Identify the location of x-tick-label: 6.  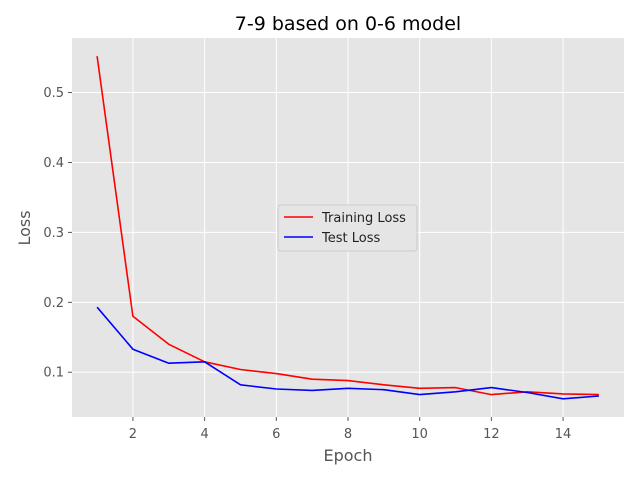
(276, 434).